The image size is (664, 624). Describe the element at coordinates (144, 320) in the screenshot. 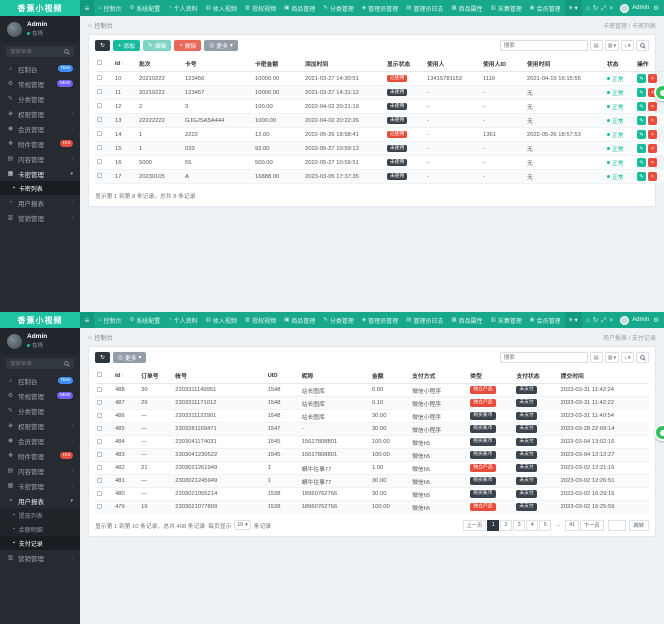

I see `nav-item-系统配置: ⚙ 系统配置` at that location.